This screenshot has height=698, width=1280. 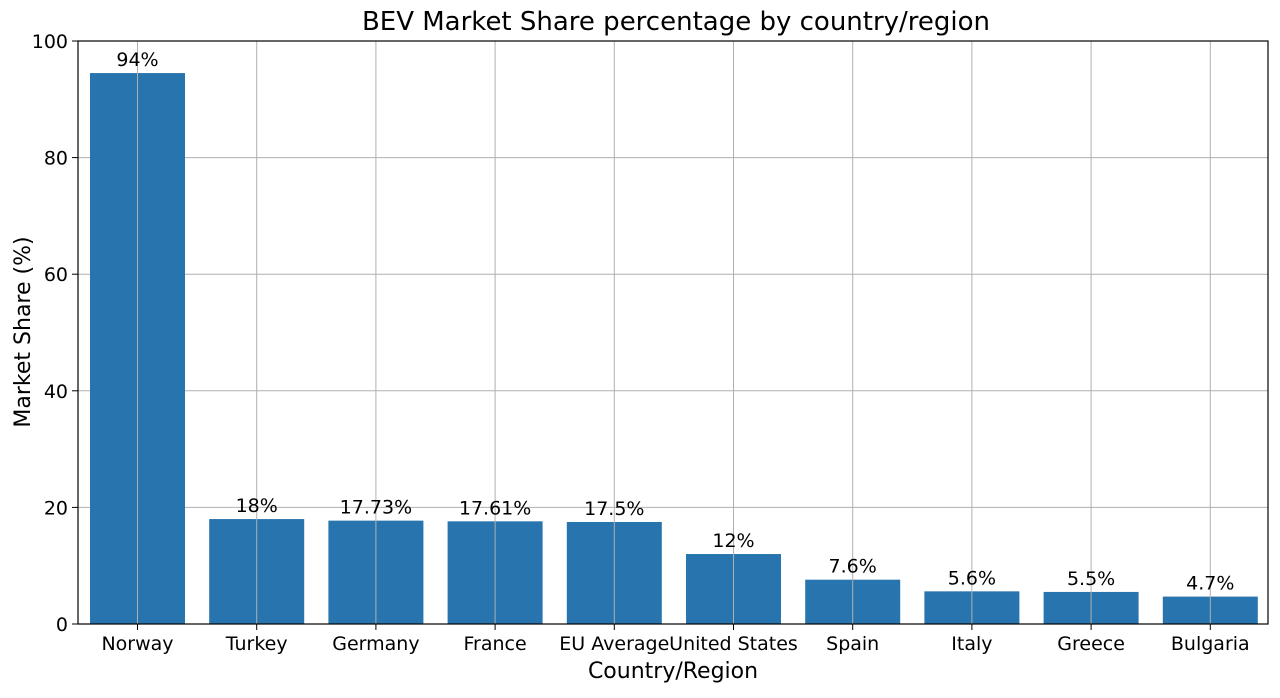 What do you see at coordinates (972, 578) in the screenshot?
I see `data-label: 5.6%` at bounding box center [972, 578].